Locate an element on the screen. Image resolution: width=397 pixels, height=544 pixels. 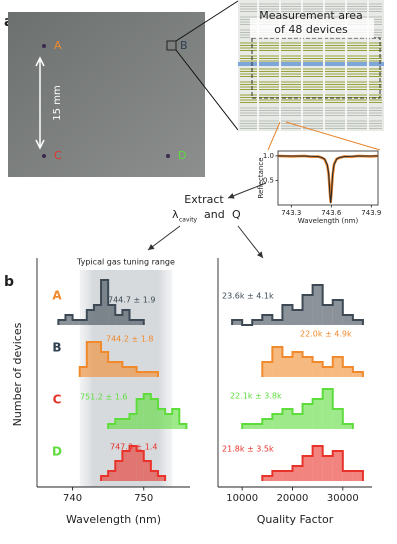
device-box is located at coordinates (171, 45).